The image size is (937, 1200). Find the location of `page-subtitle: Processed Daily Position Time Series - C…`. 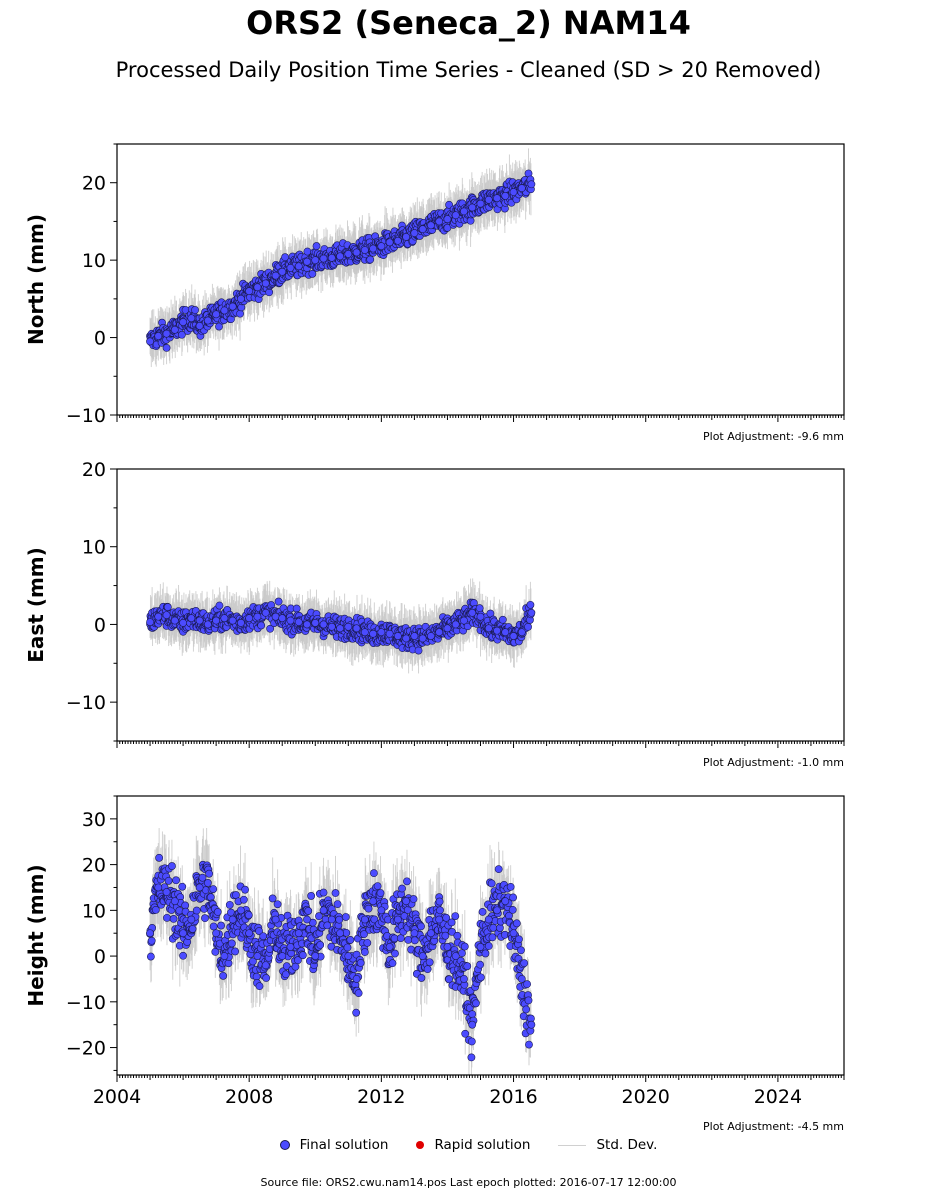

page-subtitle: Processed Daily Position Time Series - C… is located at coordinates (468, 70).